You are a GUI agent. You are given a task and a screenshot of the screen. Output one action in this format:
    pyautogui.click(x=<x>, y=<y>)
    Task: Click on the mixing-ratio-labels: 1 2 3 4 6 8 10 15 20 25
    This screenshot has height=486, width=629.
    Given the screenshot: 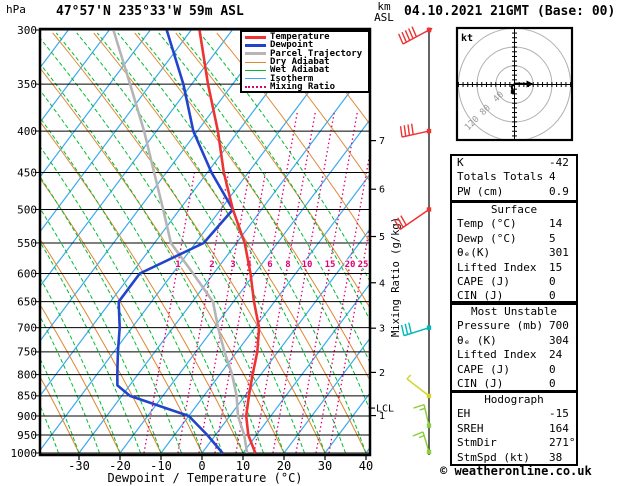 What is the action you would take?
    pyautogui.click(x=271, y=265)
    